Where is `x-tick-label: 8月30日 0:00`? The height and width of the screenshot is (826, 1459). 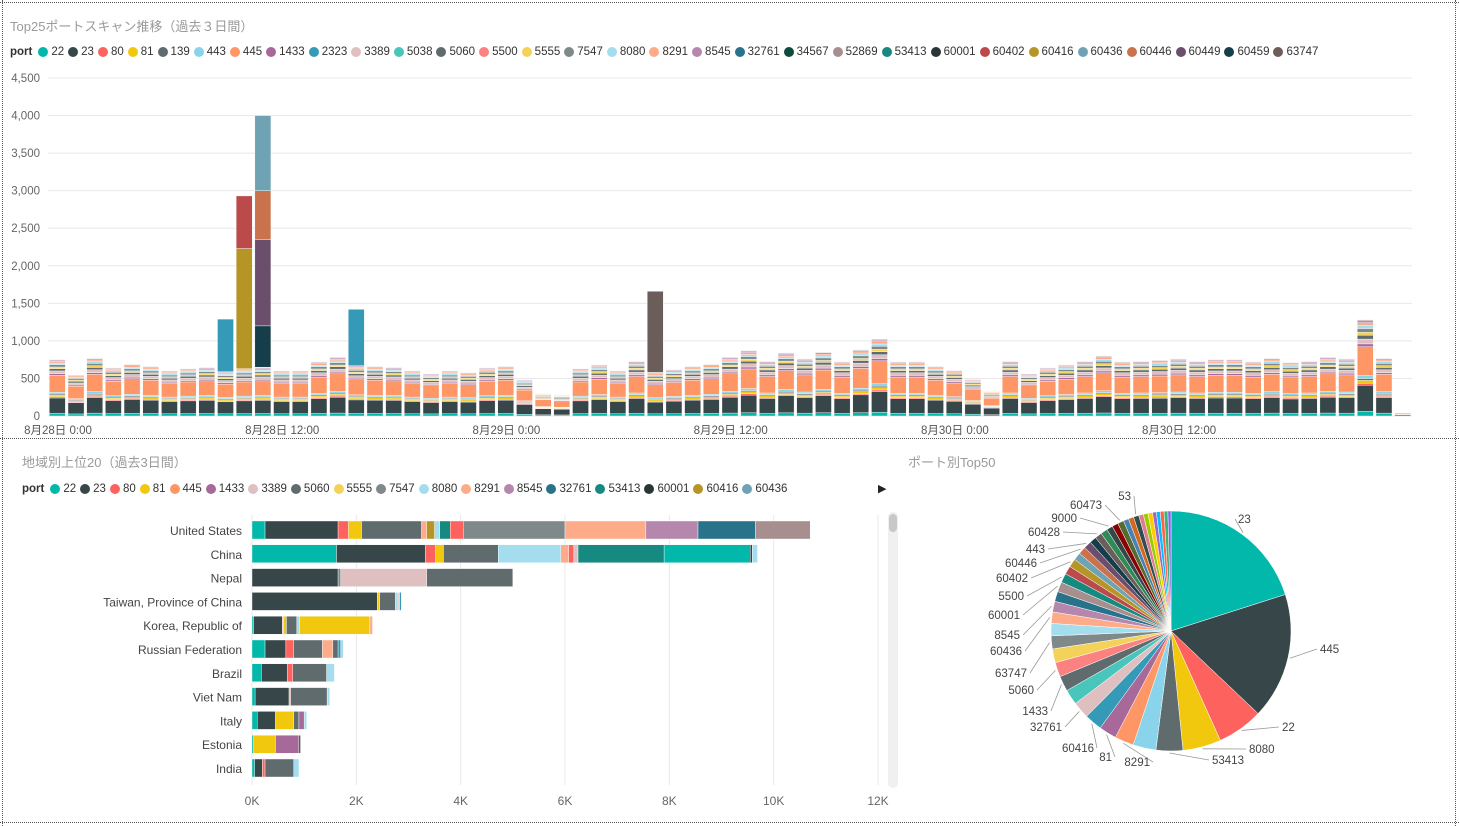 x-tick-label: 8月30日 0:00 is located at coordinates (955, 431).